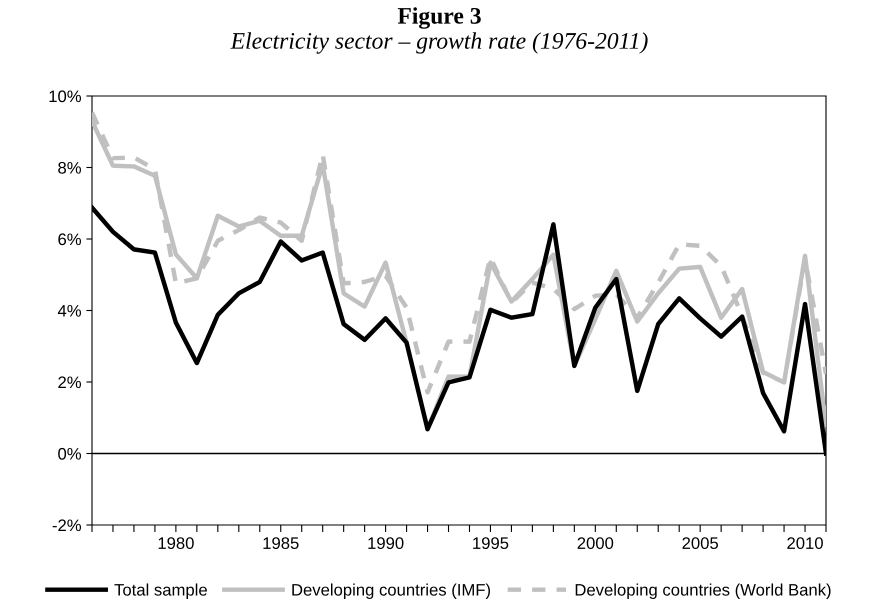 The image size is (879, 609). I want to click on y-tick-label: 2%, so click(69, 382).